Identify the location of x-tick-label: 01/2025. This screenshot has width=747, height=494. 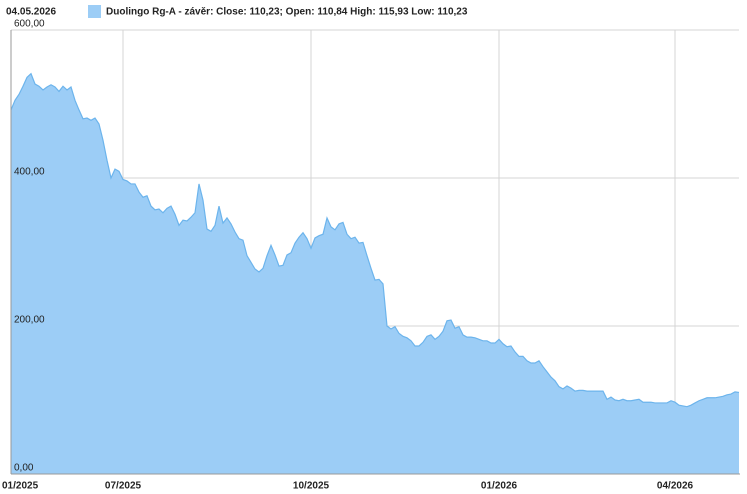
(20, 486).